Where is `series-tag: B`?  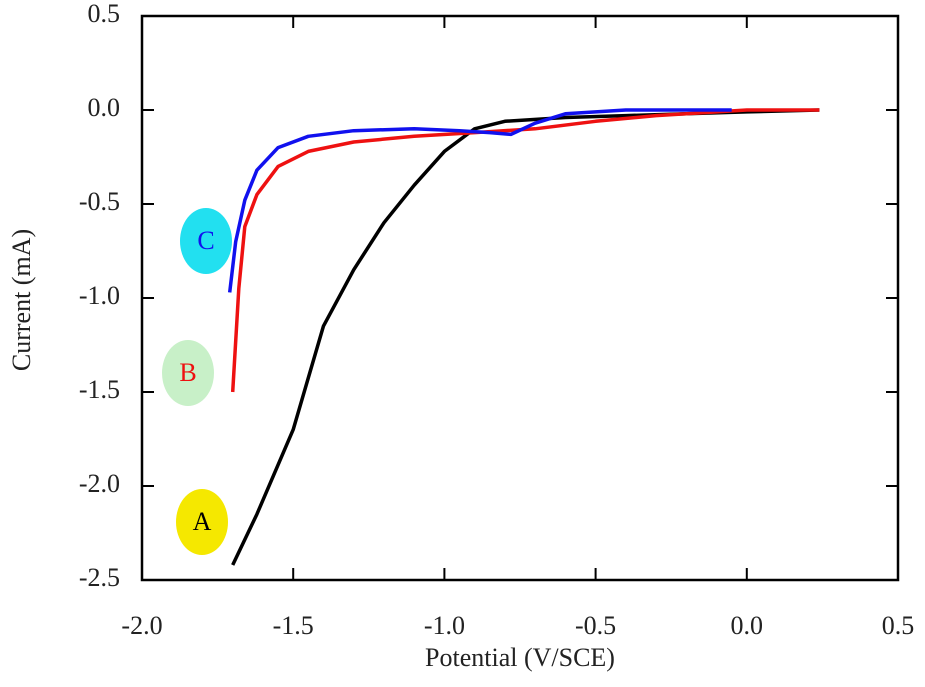
series-tag: B is located at coordinates (187, 372).